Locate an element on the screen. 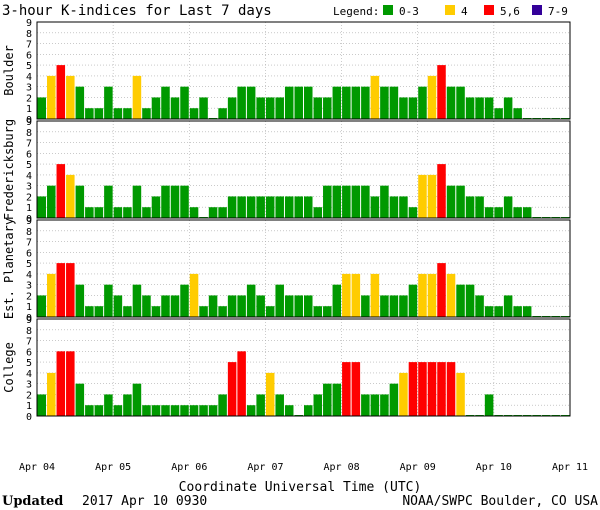 The width and height of the screenshot is (600, 510). legend-entry-label: 0-3 is located at coordinates (409, 11).